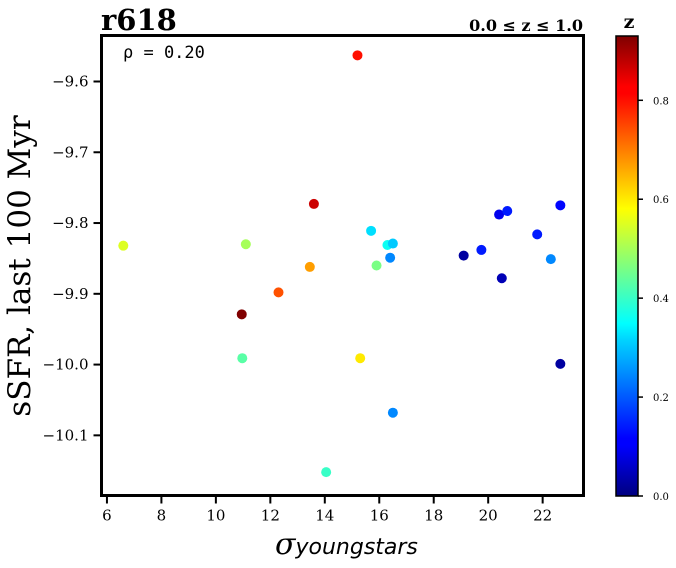 The image size is (676, 568). I want to click on x-tick-label-7: 20, so click(488, 516).